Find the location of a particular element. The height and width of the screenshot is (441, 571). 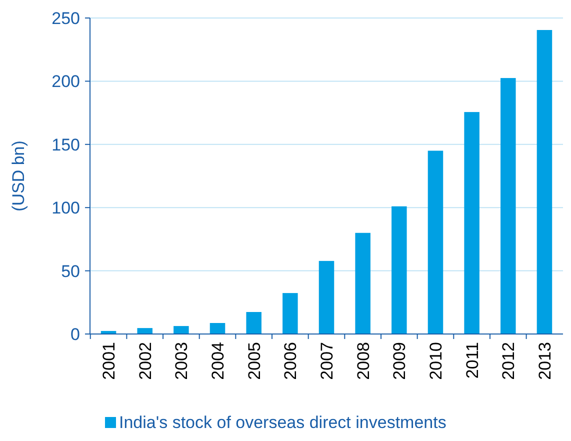

x-tick-label: 2002 is located at coordinates (145, 361).